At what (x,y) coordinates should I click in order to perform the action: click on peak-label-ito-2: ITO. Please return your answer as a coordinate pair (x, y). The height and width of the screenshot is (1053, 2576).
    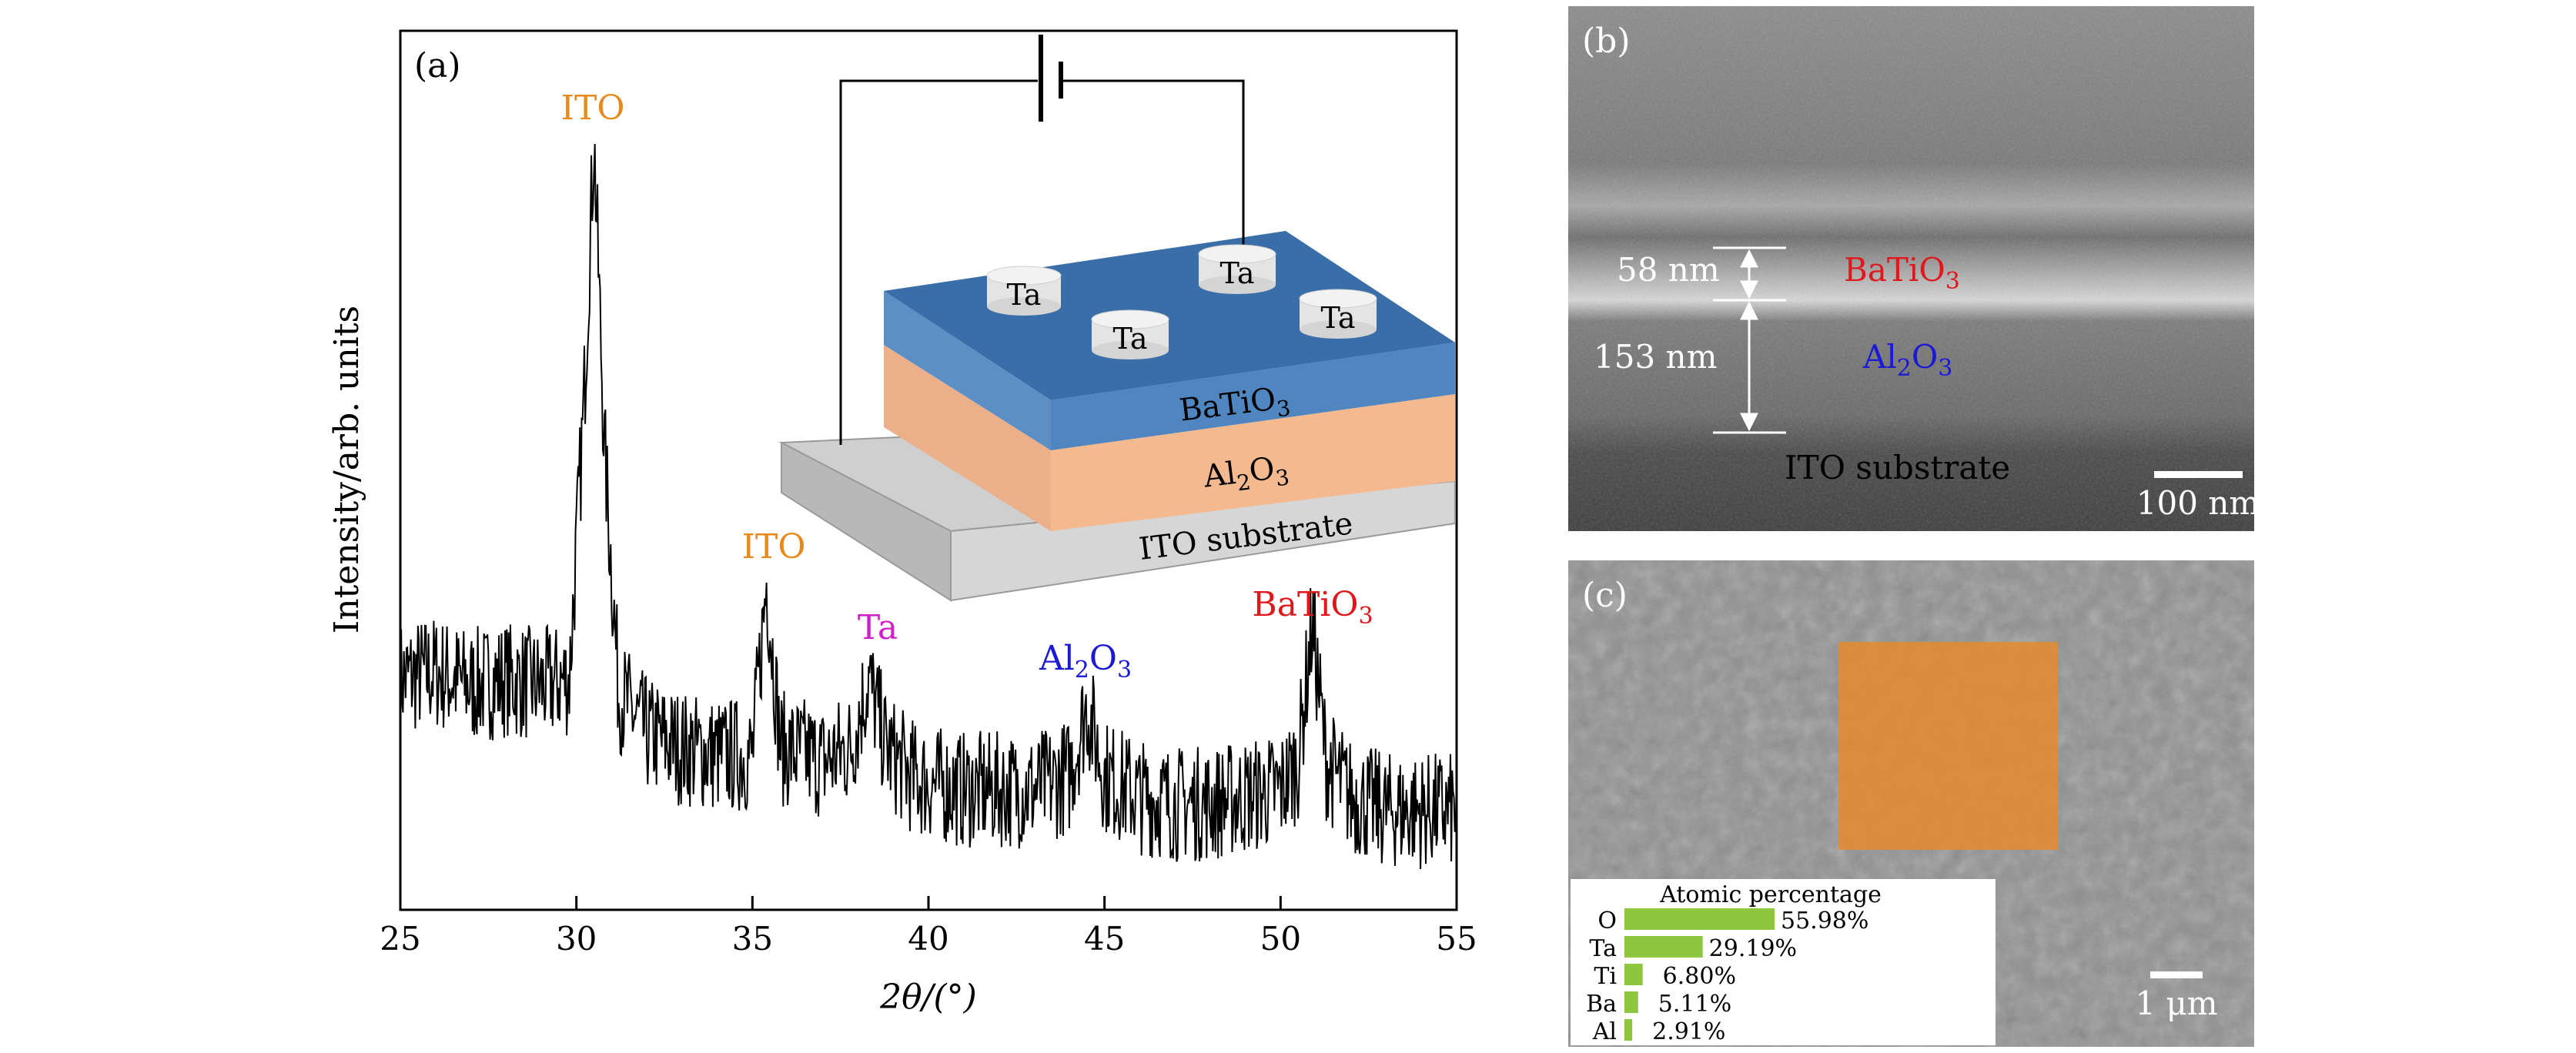
    Looking at the image, I should click on (774, 547).